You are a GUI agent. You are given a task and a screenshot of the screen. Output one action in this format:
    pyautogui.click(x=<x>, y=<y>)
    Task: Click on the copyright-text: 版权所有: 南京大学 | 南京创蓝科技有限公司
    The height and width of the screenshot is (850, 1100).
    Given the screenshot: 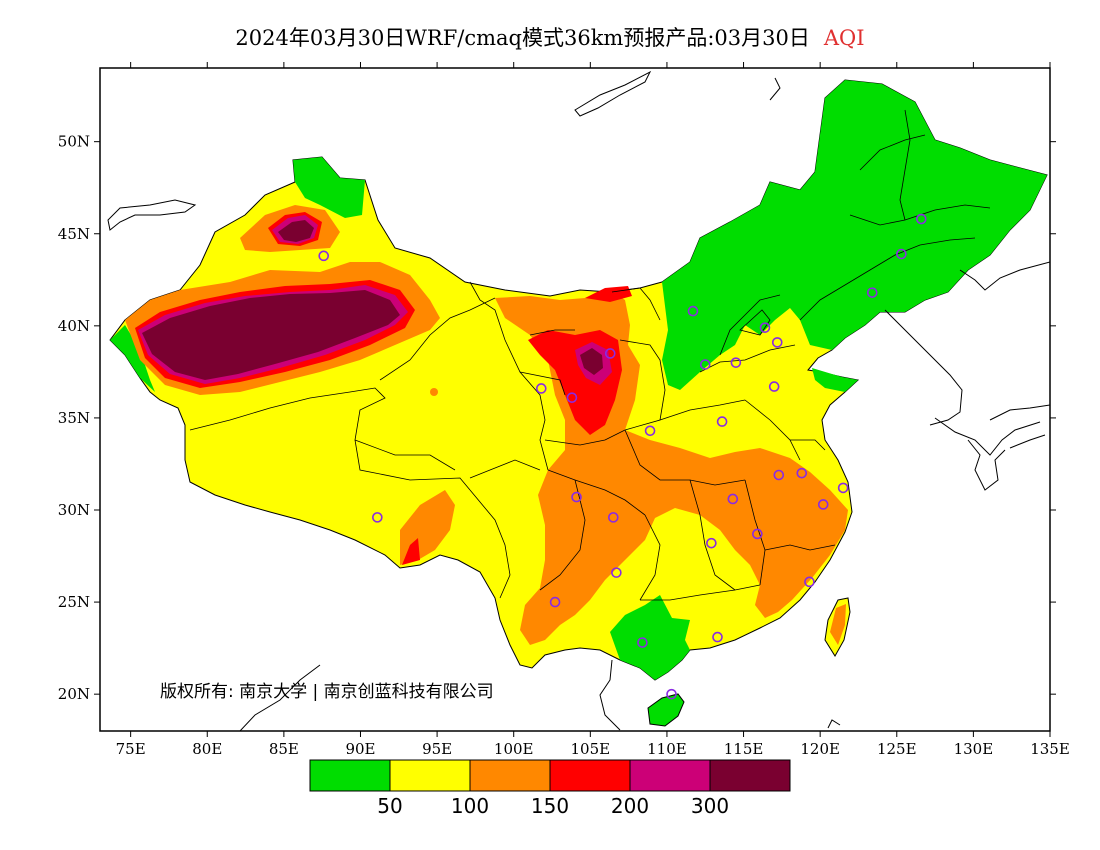 What is the action you would take?
    pyautogui.click(x=327, y=692)
    